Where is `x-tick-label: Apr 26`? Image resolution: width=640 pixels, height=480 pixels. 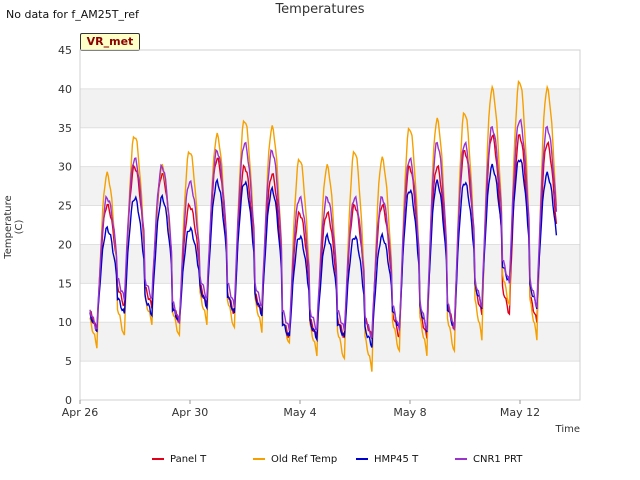 x-tick-label: Apr 26 is located at coordinates (80, 412).